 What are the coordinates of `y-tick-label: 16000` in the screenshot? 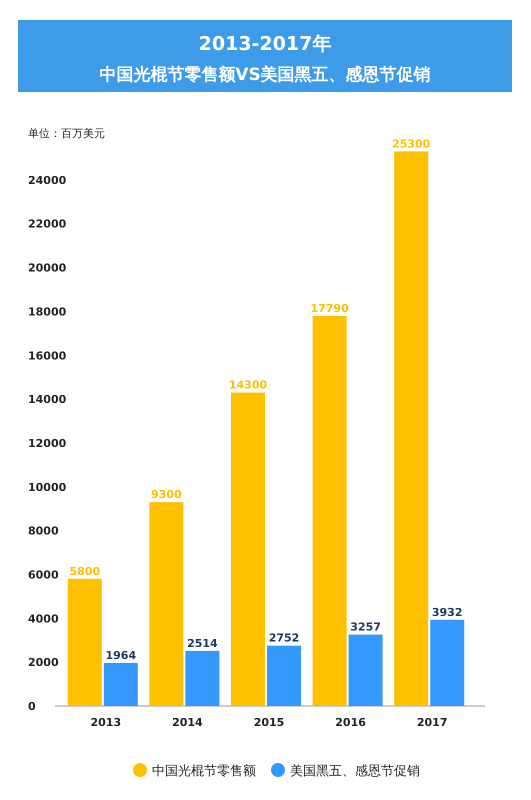 It's located at (47, 355).